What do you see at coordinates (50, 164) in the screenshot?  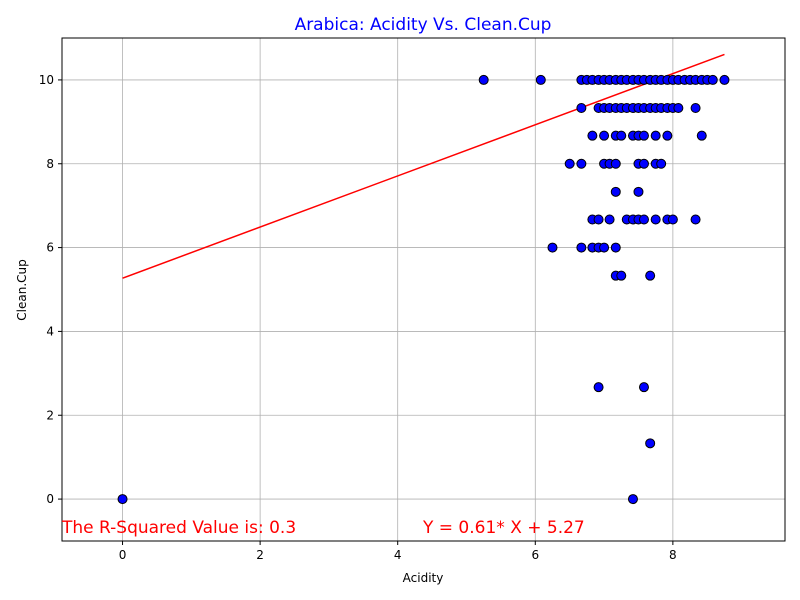 I see `y-tick-label: 8` at bounding box center [50, 164].